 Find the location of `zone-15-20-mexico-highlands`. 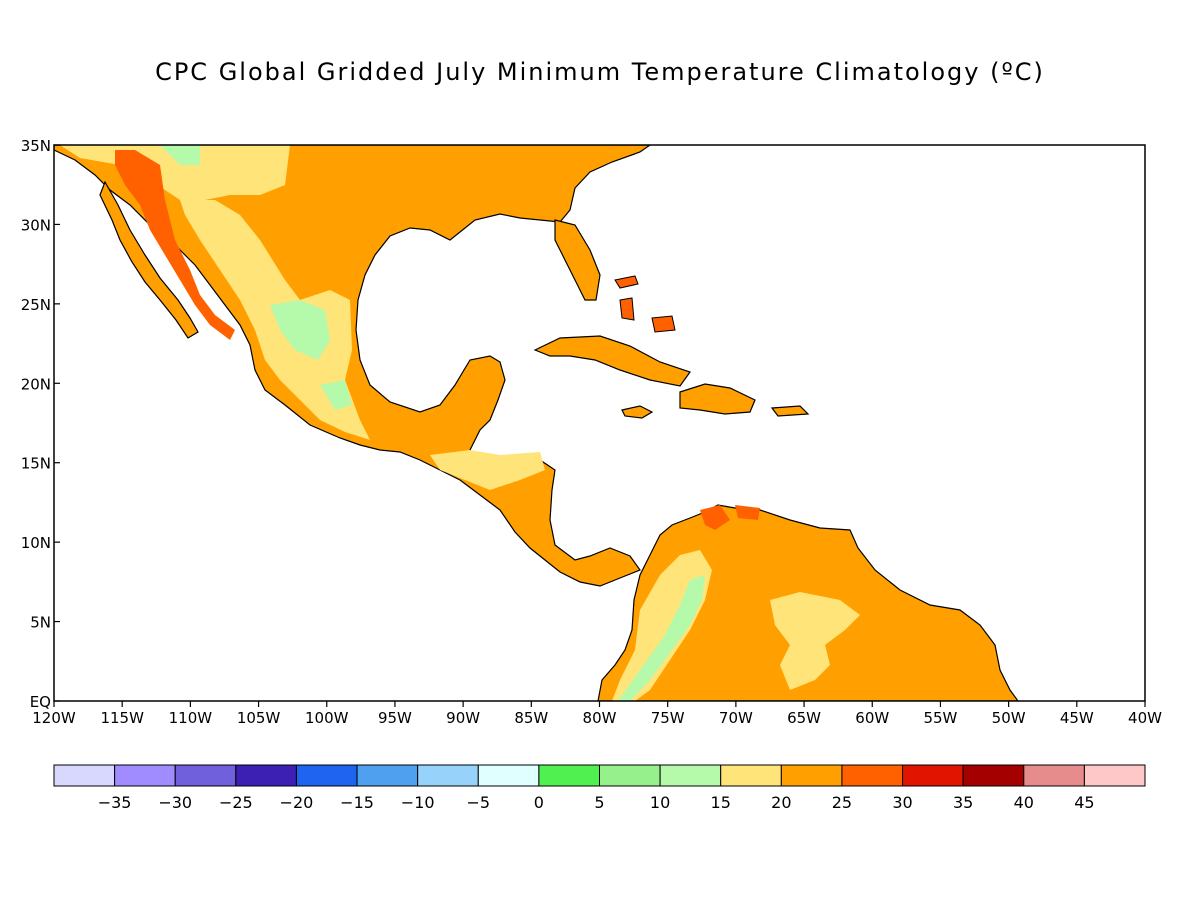

zone-15-20-mexico-highlands is located at coordinates (311, 355).